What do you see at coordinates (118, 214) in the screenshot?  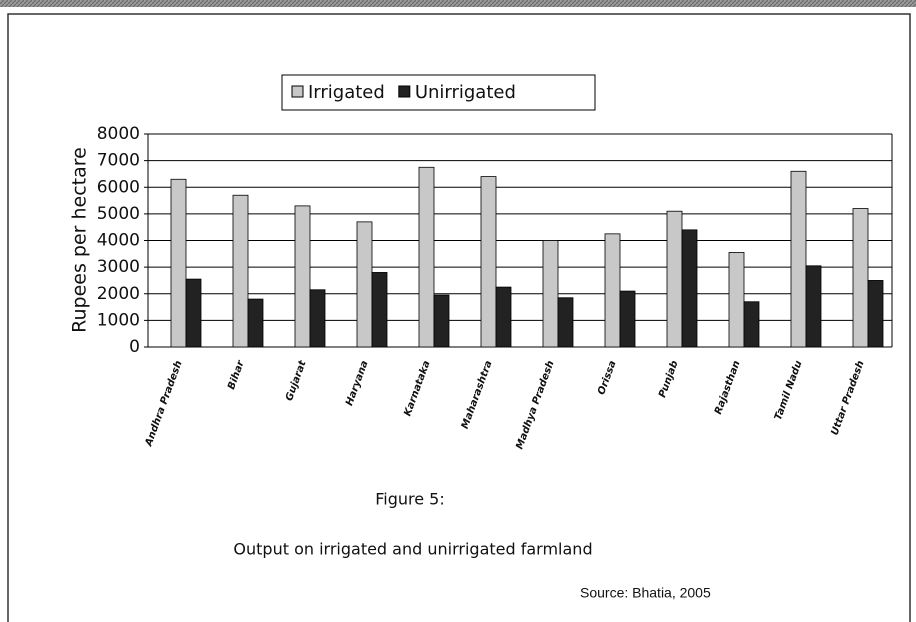 I see `y-tick-label: 5000` at bounding box center [118, 214].